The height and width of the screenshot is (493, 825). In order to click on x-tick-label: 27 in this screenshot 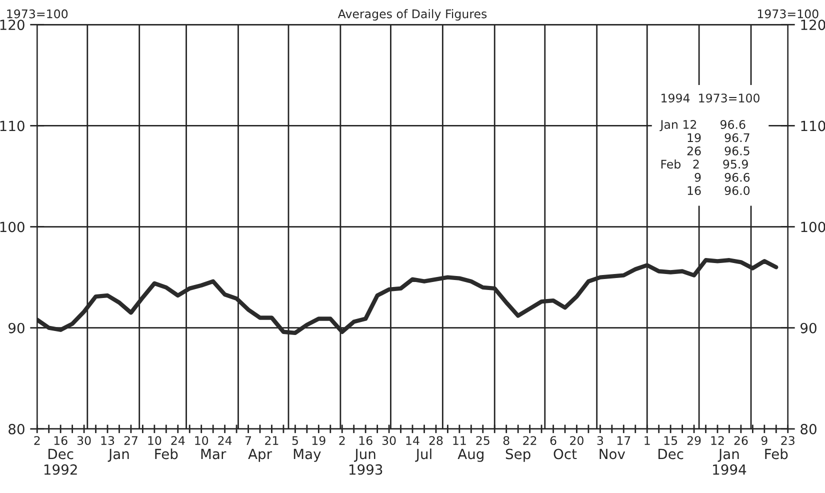, I will do `click(131, 440)`.